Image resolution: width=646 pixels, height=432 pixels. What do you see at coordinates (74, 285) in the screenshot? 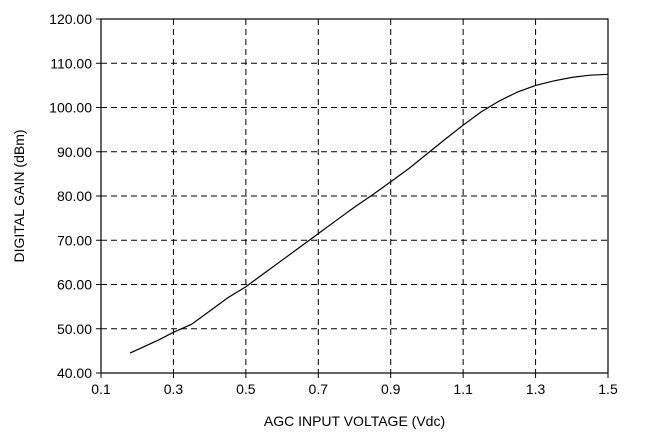
I see `y-tick-label: 60.00` at bounding box center [74, 285].